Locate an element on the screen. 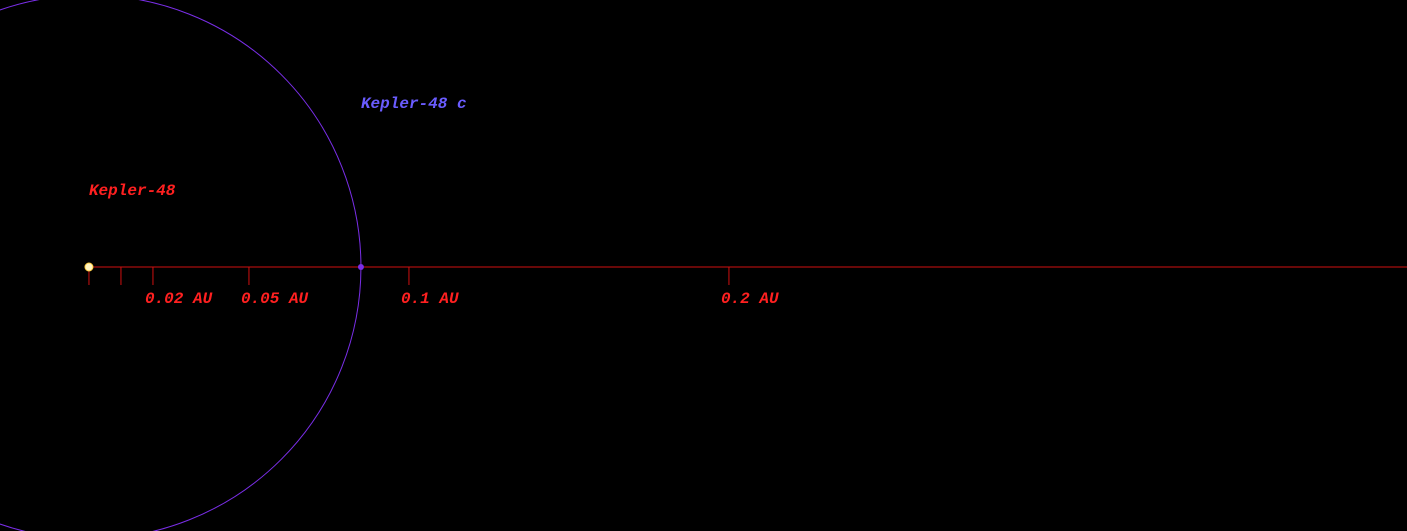  scale-label: 0.05 AU is located at coordinates (275, 299).